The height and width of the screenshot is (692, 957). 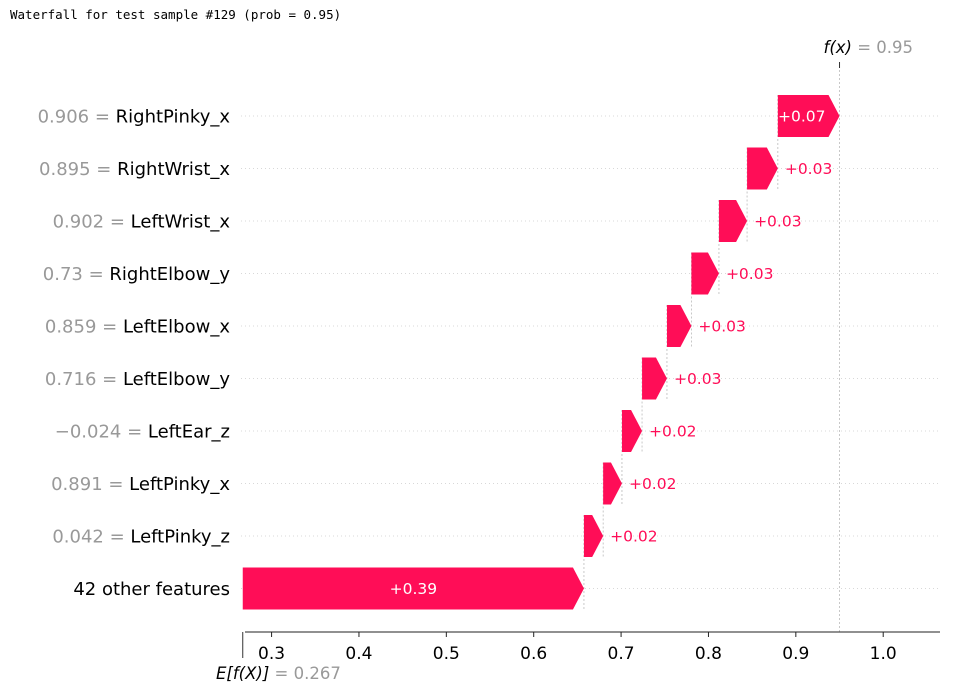 What do you see at coordinates (883, 654) in the screenshot?
I see `x-tick-label: 1.0` at bounding box center [883, 654].